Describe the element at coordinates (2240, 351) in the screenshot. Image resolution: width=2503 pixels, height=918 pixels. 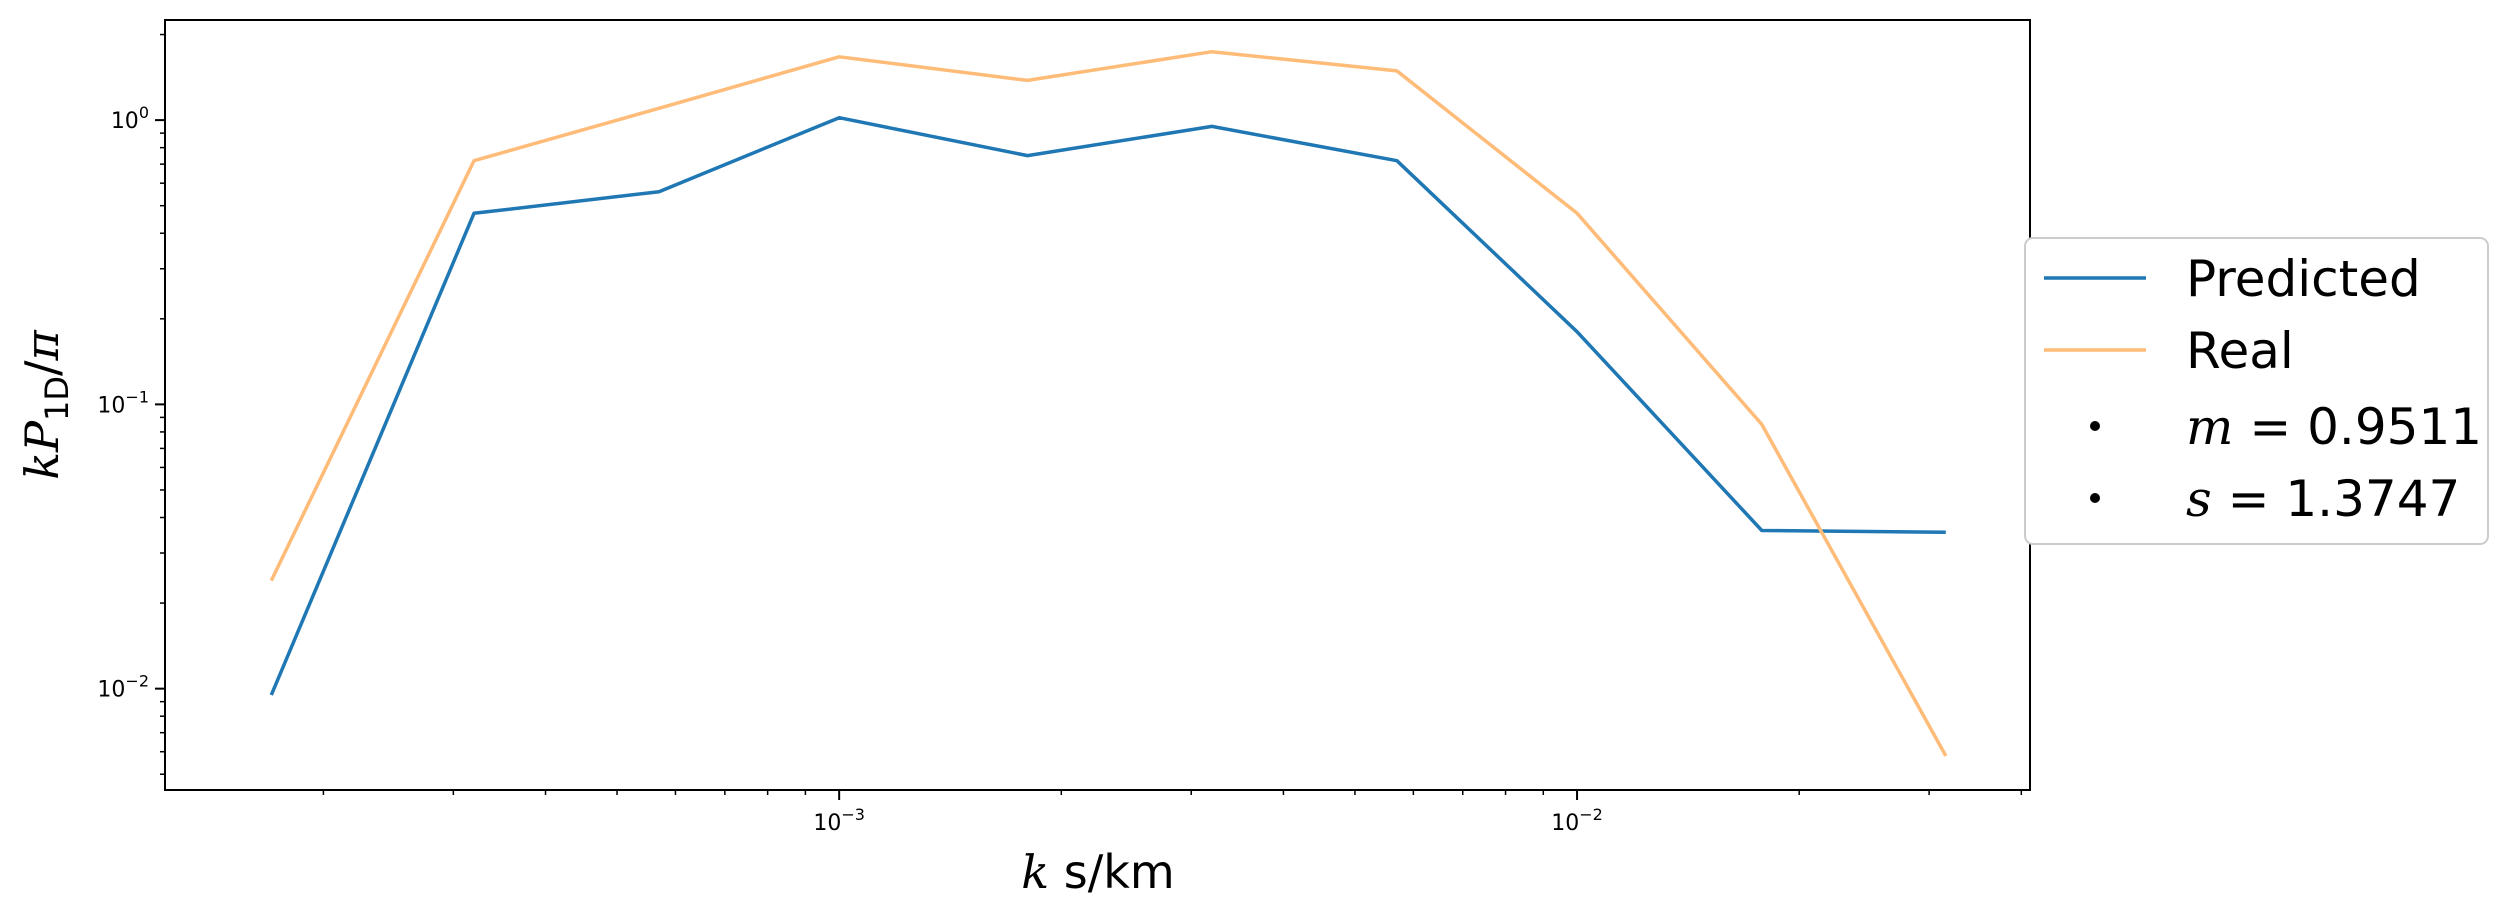
I see `legend-label-real: Real` at that location.